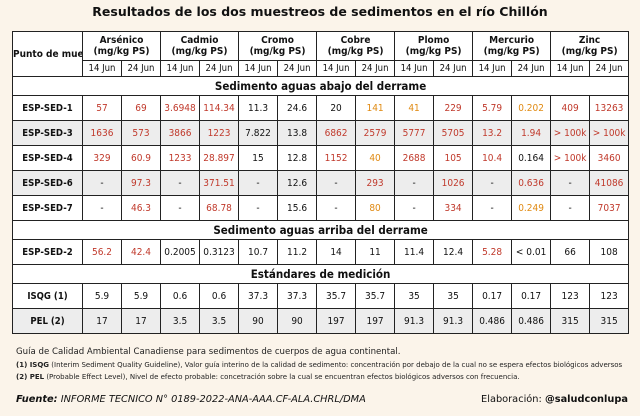 This screenshot has height=416, width=640. What do you see at coordinates (375, 252) in the screenshot?
I see `value-cell: 11` at bounding box center [375, 252].